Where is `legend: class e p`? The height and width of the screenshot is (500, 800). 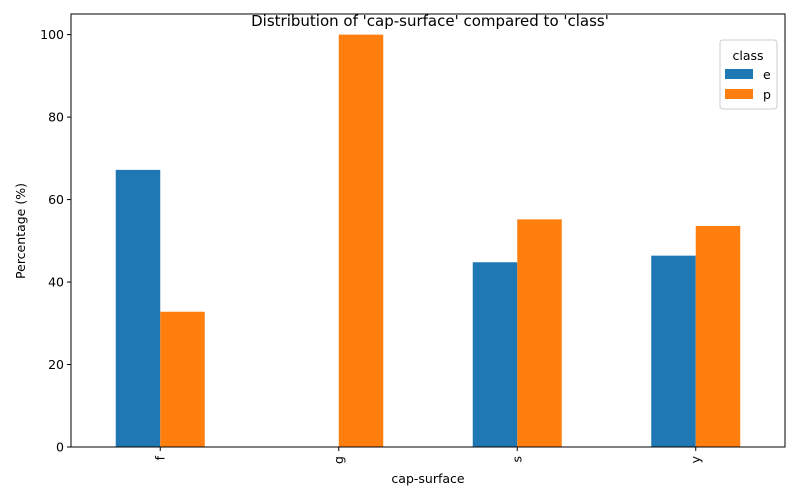 legend: class e p is located at coordinates (748, 74).